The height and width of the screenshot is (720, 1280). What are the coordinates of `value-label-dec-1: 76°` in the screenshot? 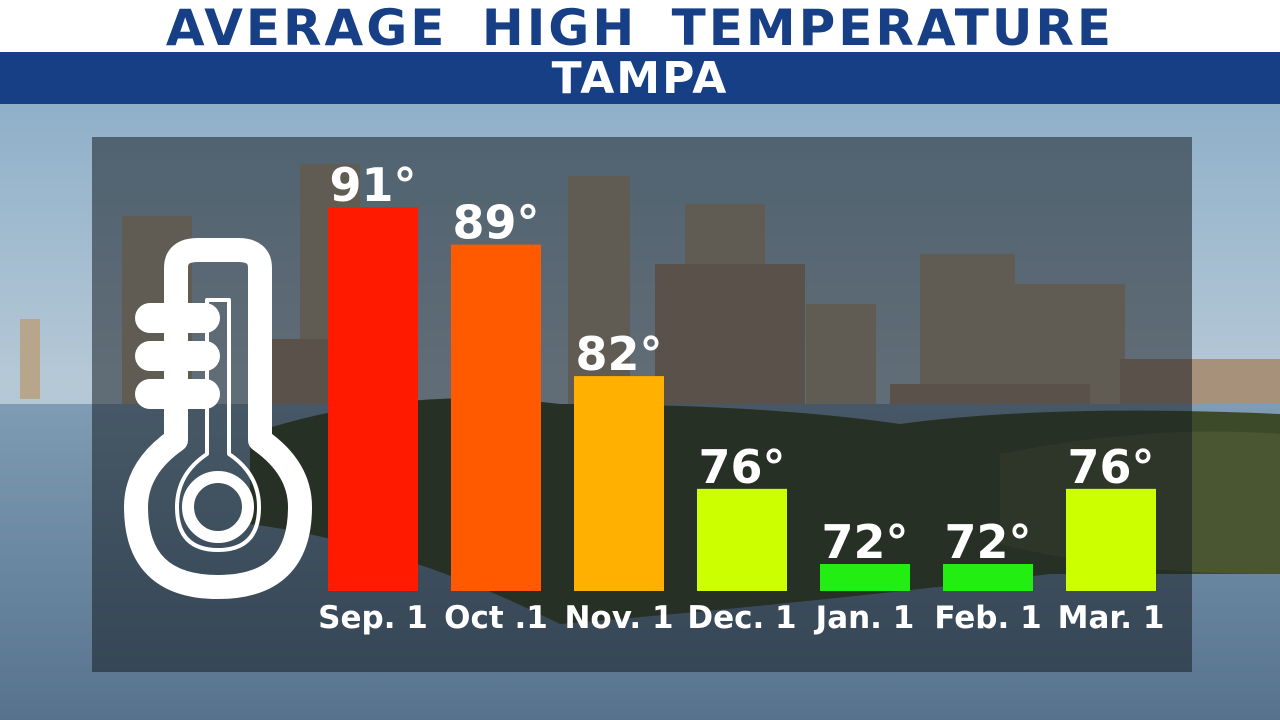 It's located at (741, 467).